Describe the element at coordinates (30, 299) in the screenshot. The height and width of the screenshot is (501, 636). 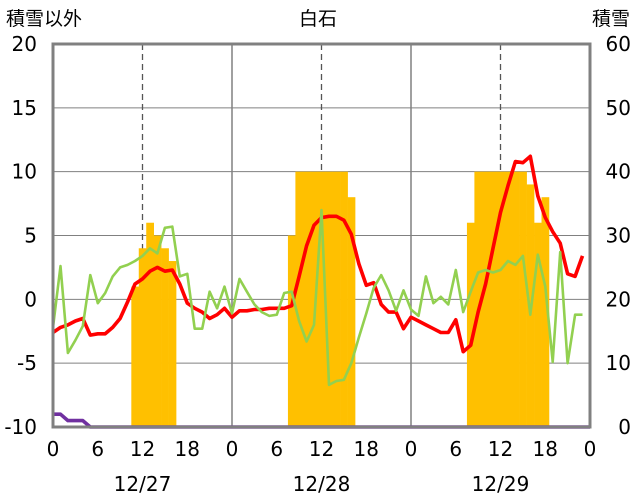
I see `left-tick-label: 0` at that location.